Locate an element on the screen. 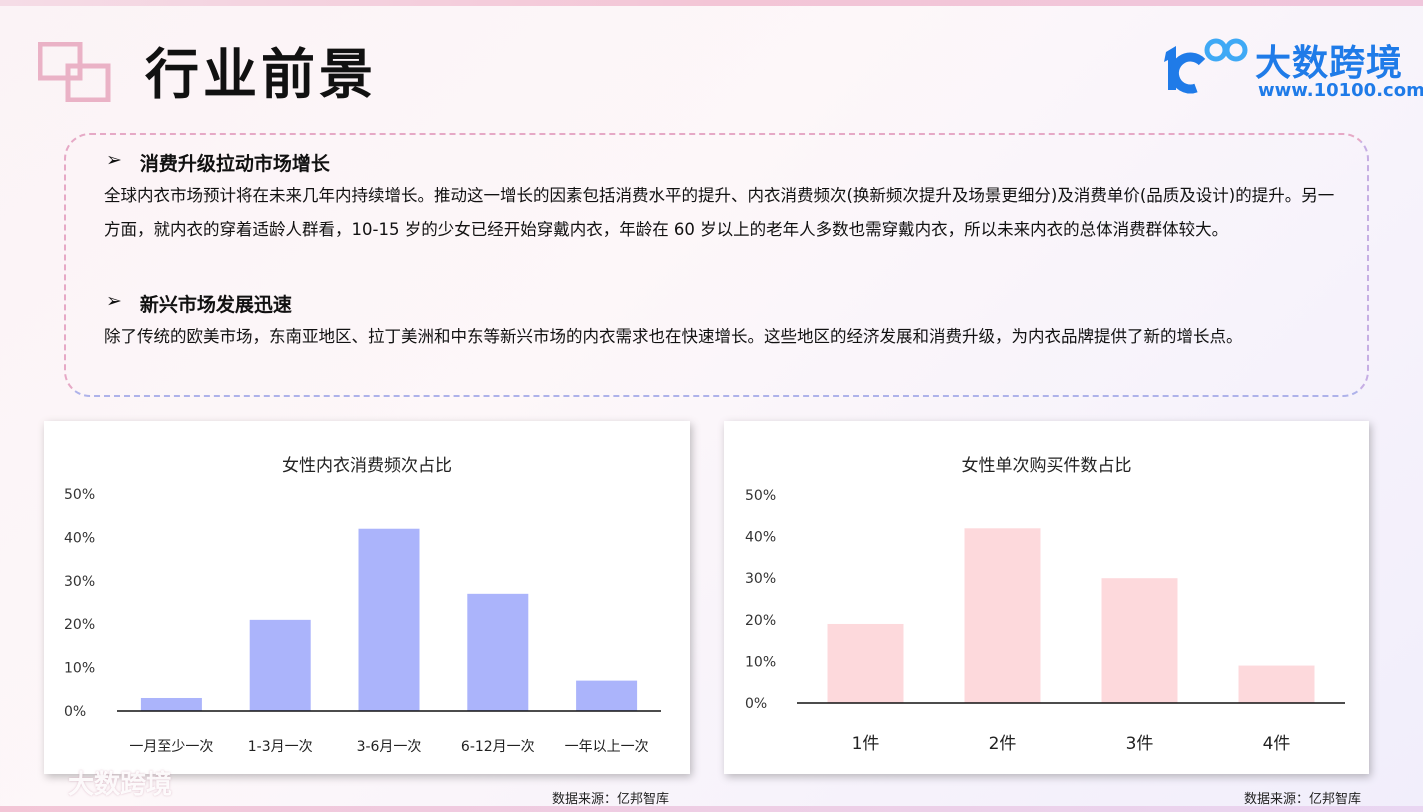  x-category-label: 6-12月一次 is located at coordinates (498, 747).